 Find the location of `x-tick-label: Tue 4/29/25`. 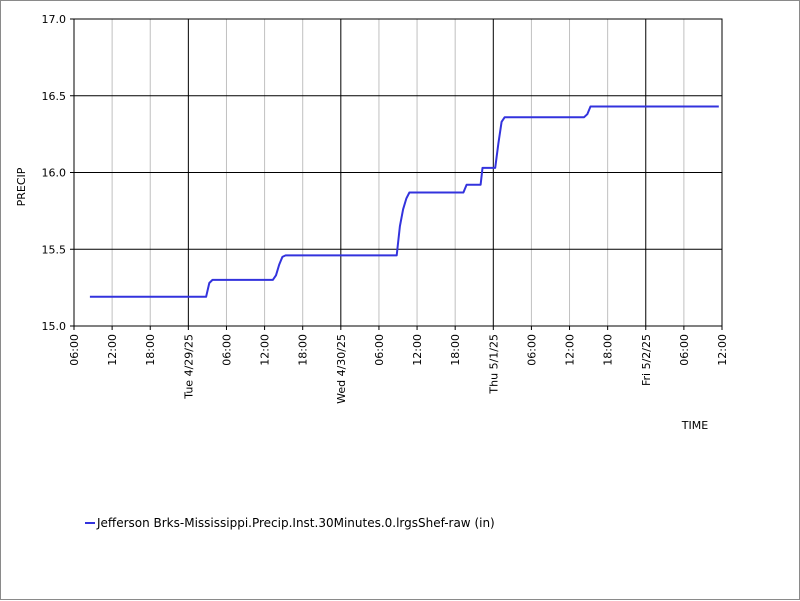

x-tick-label: Tue 4/29/25 is located at coordinates (188, 367).